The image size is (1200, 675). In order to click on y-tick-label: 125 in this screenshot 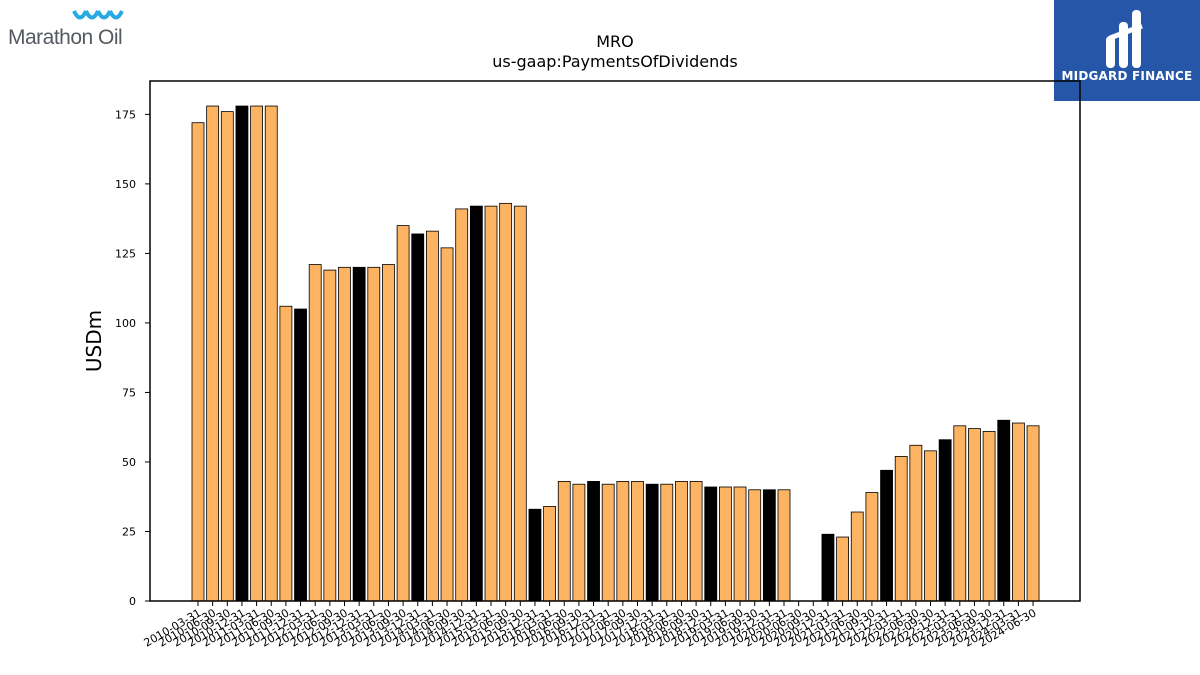, I will do `click(125, 253)`.